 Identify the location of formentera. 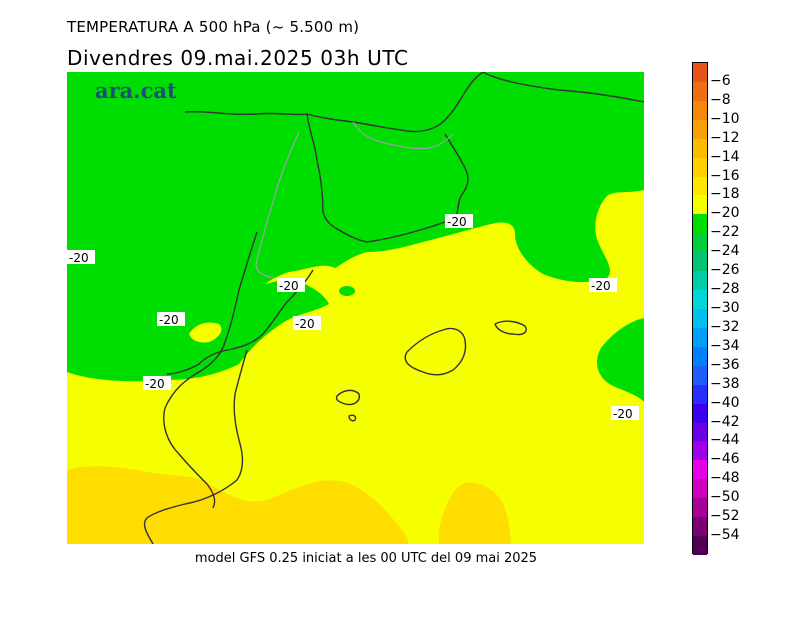
(352, 418).